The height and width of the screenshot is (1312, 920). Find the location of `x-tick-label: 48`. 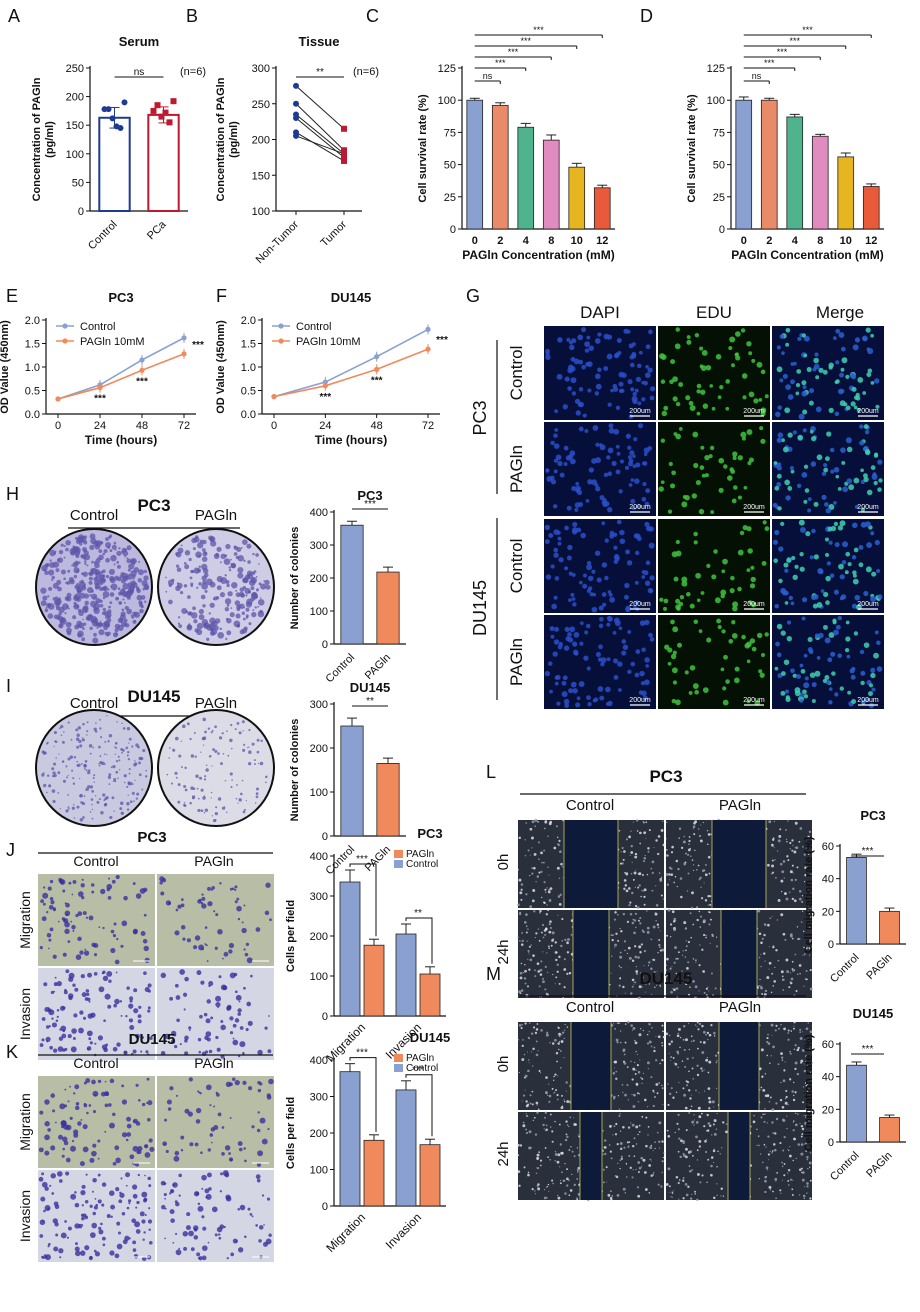

x-tick-label: 48 is located at coordinates (142, 426).